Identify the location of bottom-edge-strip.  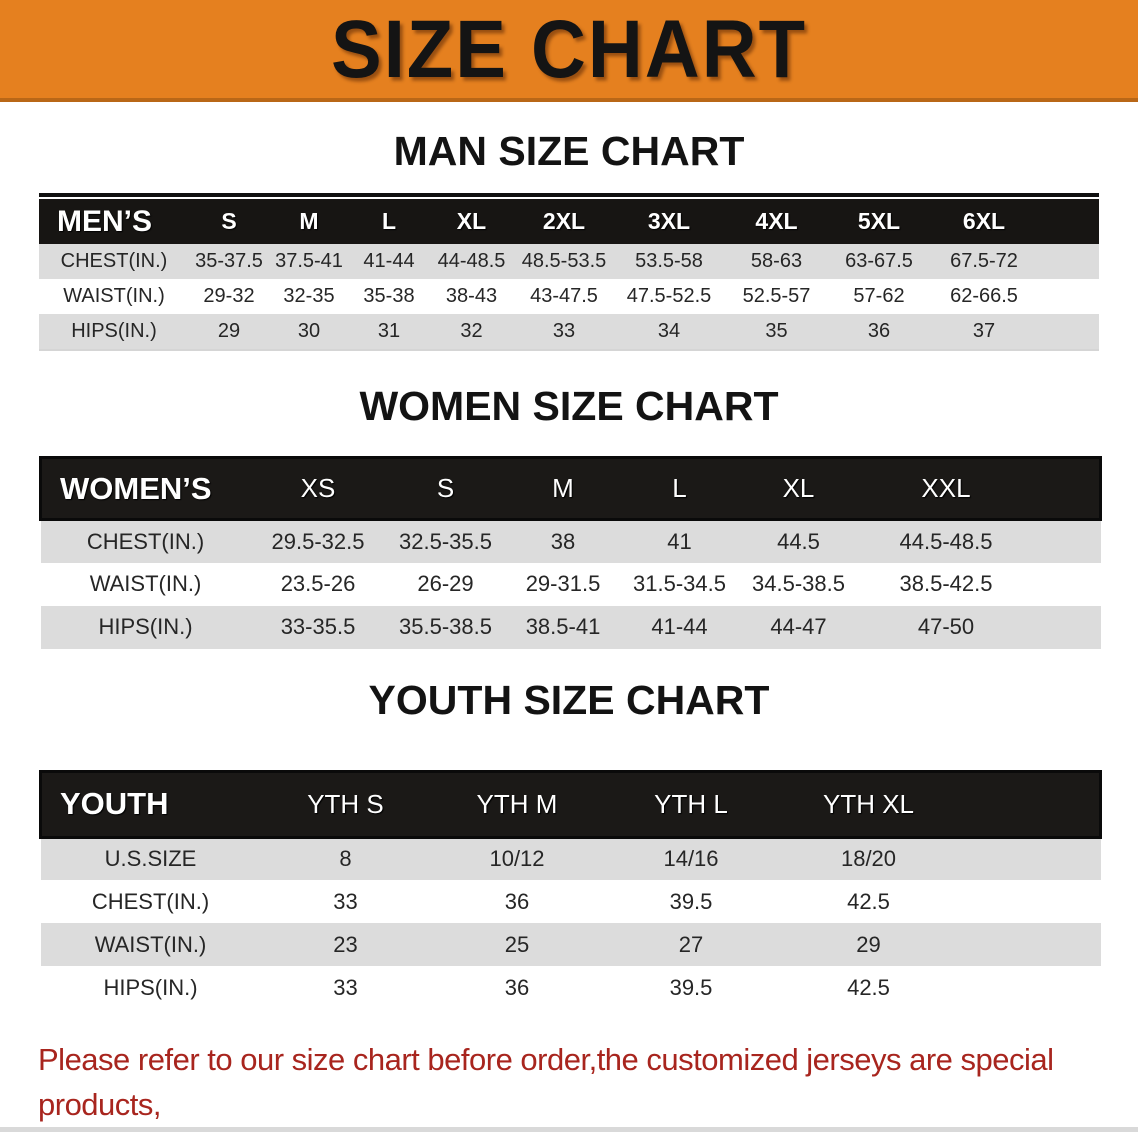
(569, 1129).